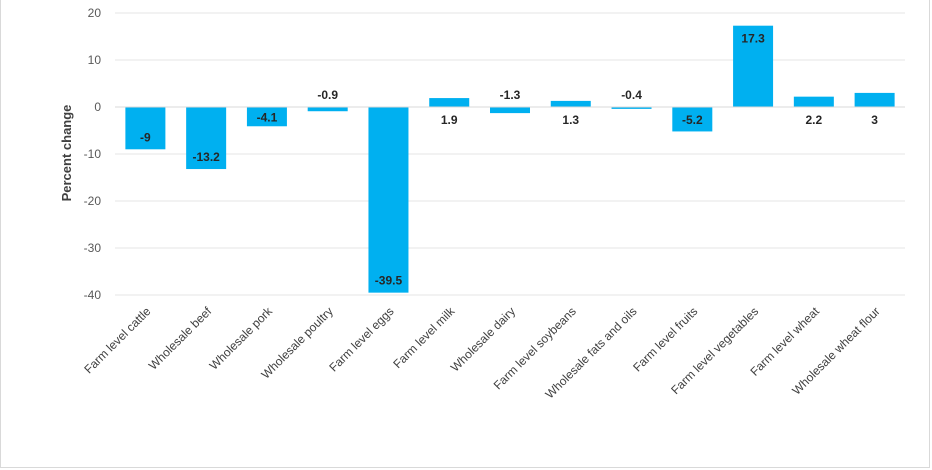 The width and height of the screenshot is (932, 470). Describe the element at coordinates (665, 339) in the screenshot. I see `category-label: Farm level fruits` at that location.